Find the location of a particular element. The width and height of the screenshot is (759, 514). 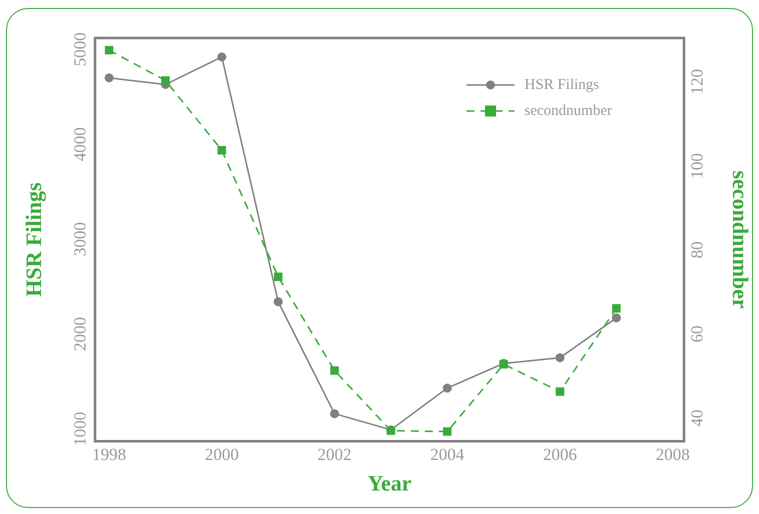

x-tick-label: 2004 is located at coordinates (447, 454).